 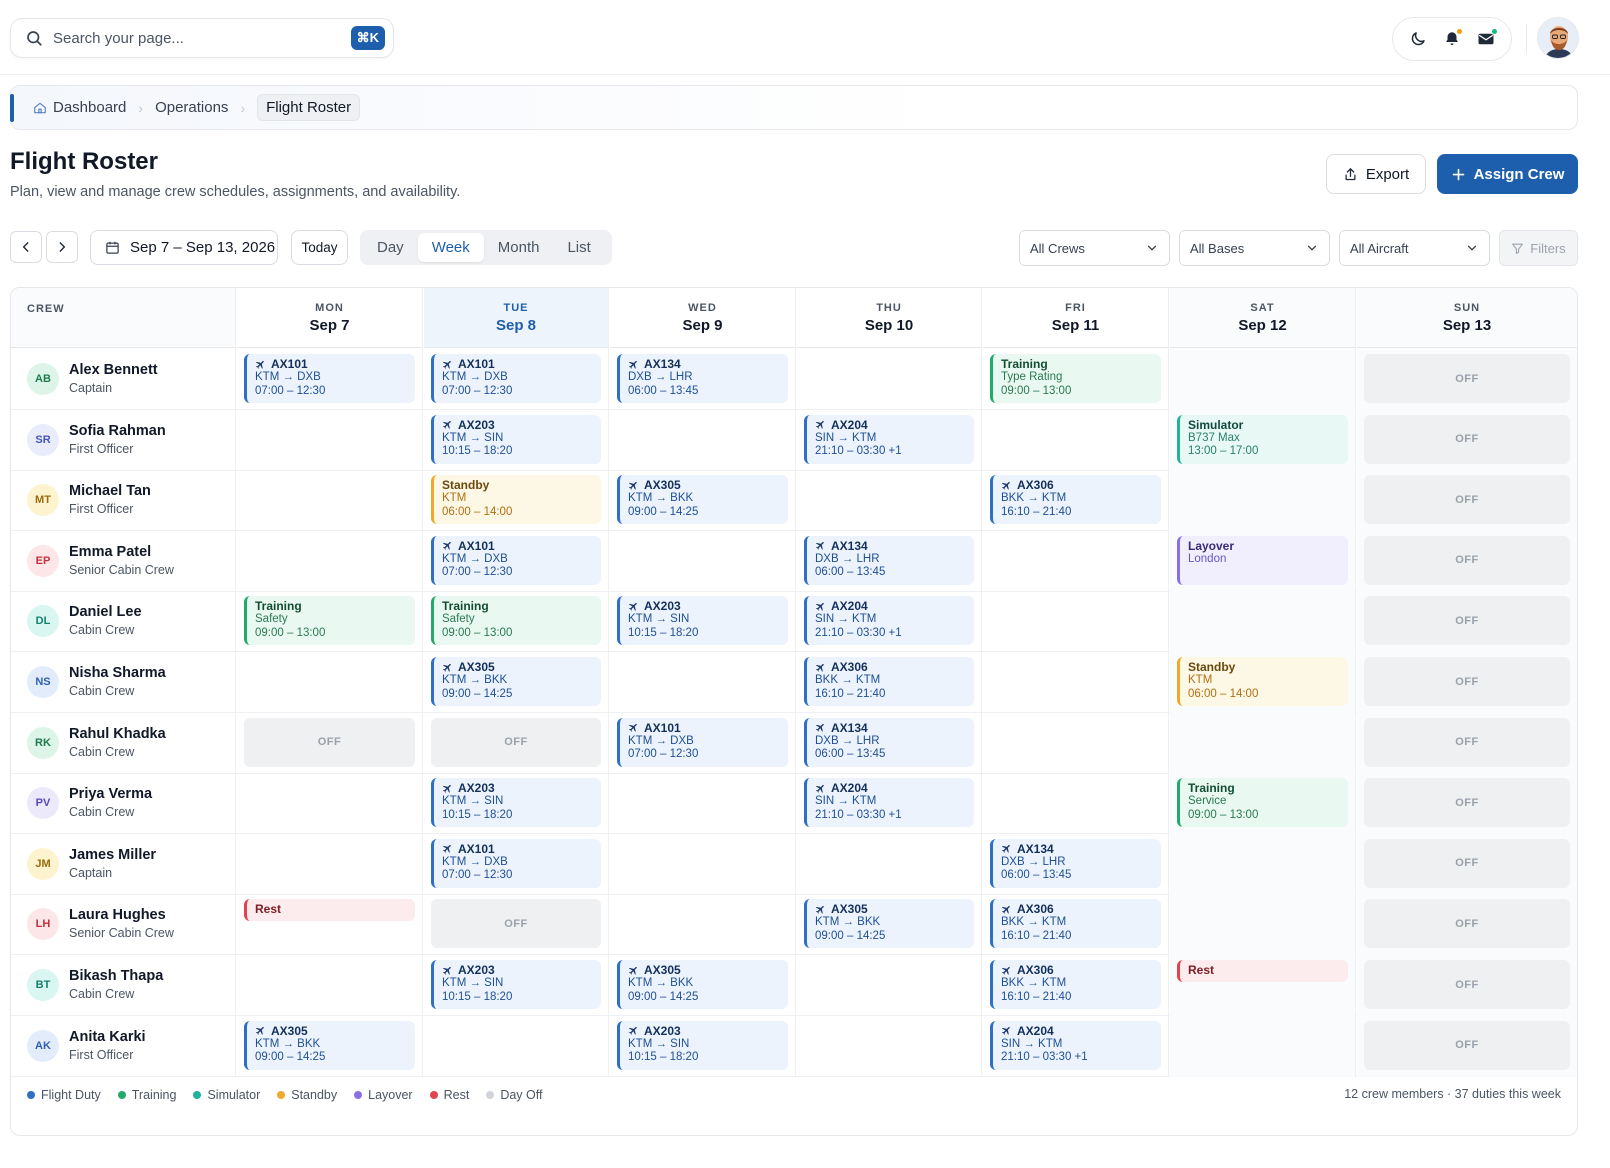 What do you see at coordinates (579, 247) in the screenshot?
I see `view-list-tab: List` at bounding box center [579, 247].